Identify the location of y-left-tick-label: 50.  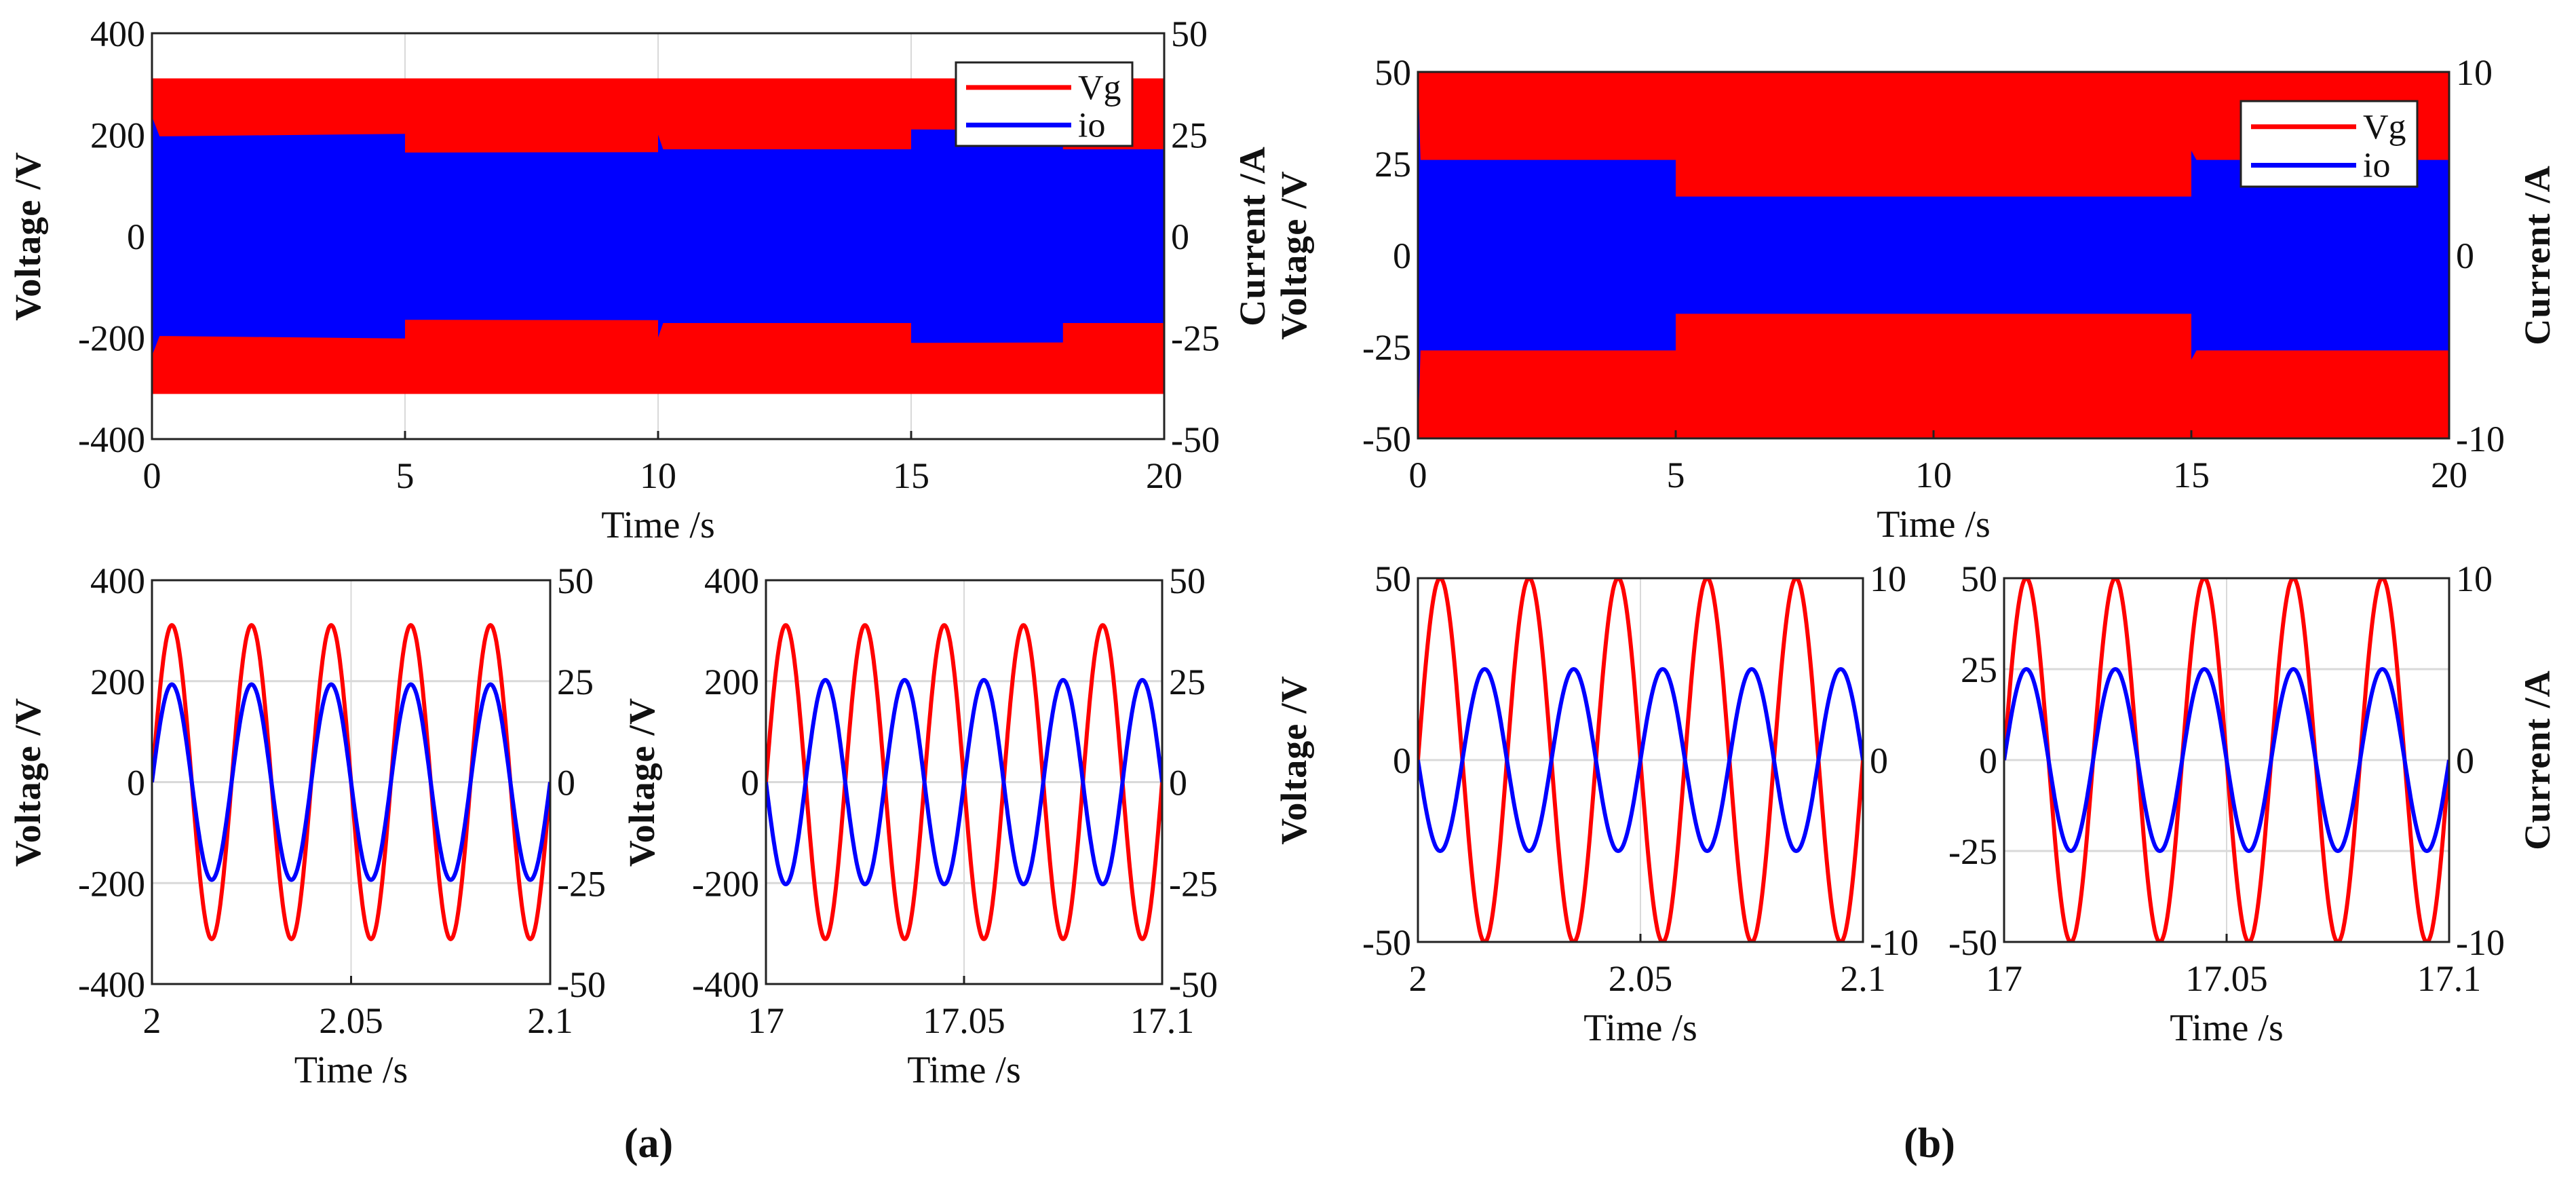
(1979, 579).